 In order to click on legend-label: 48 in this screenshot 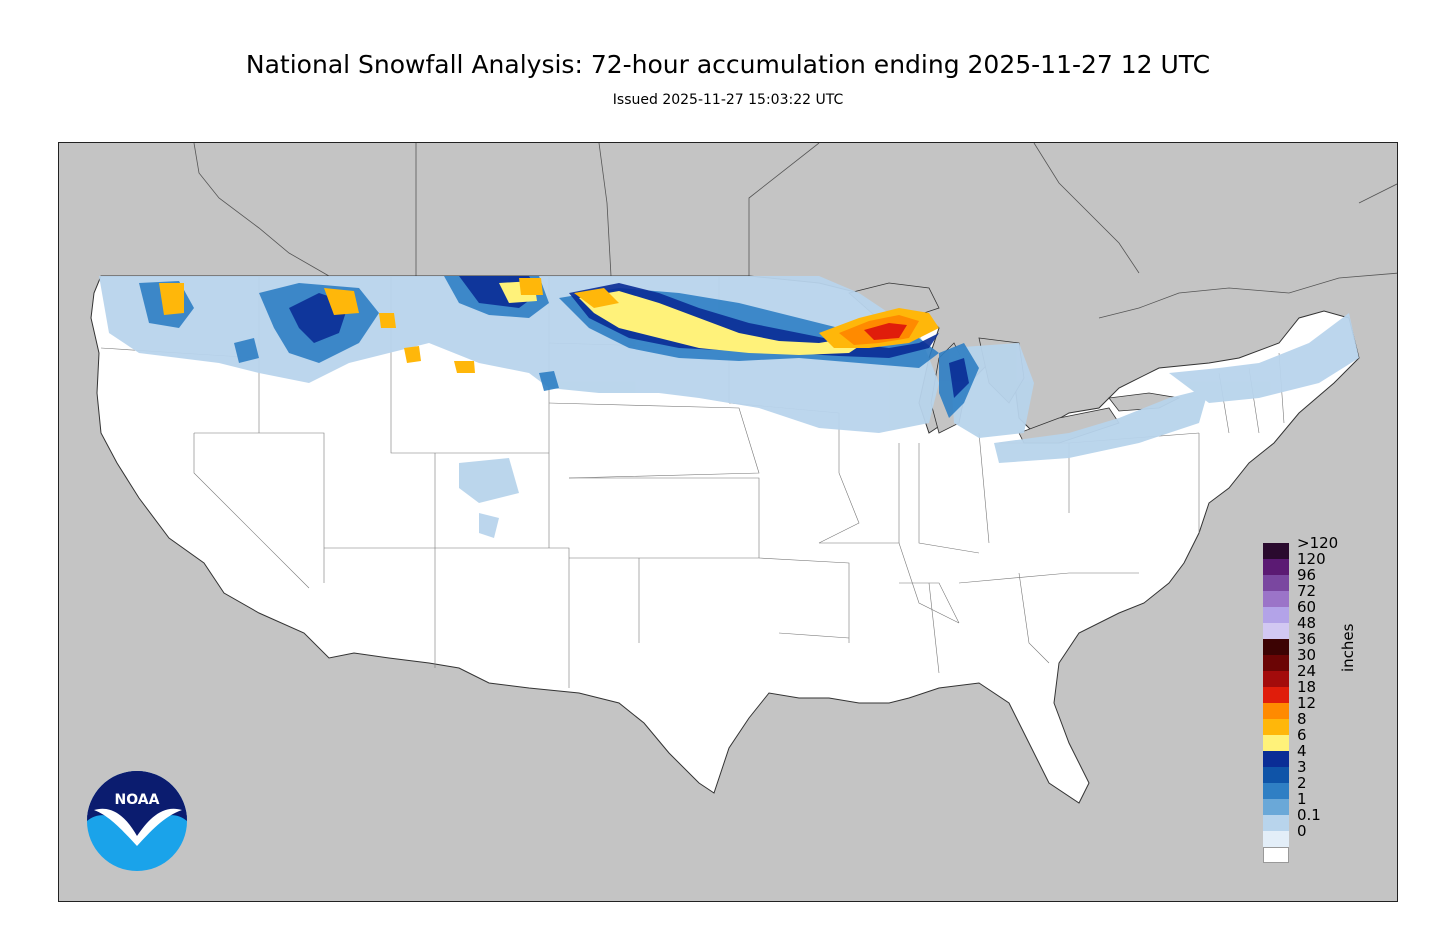, I will do `click(1307, 623)`.